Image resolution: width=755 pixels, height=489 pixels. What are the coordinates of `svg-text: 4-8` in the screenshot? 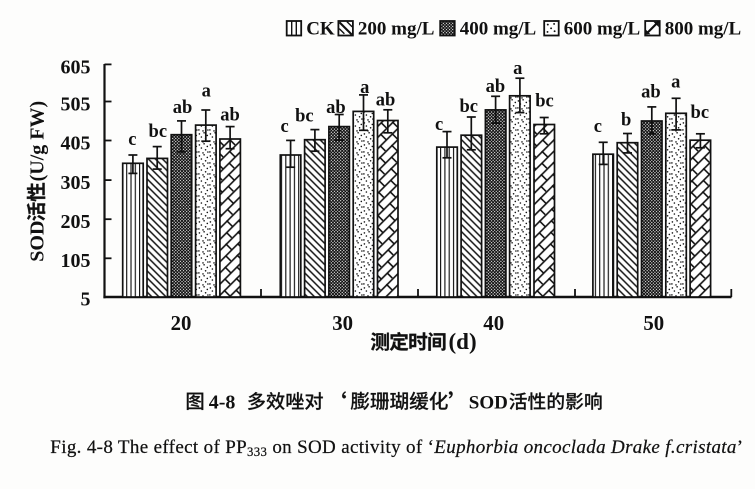 It's located at (222, 402).